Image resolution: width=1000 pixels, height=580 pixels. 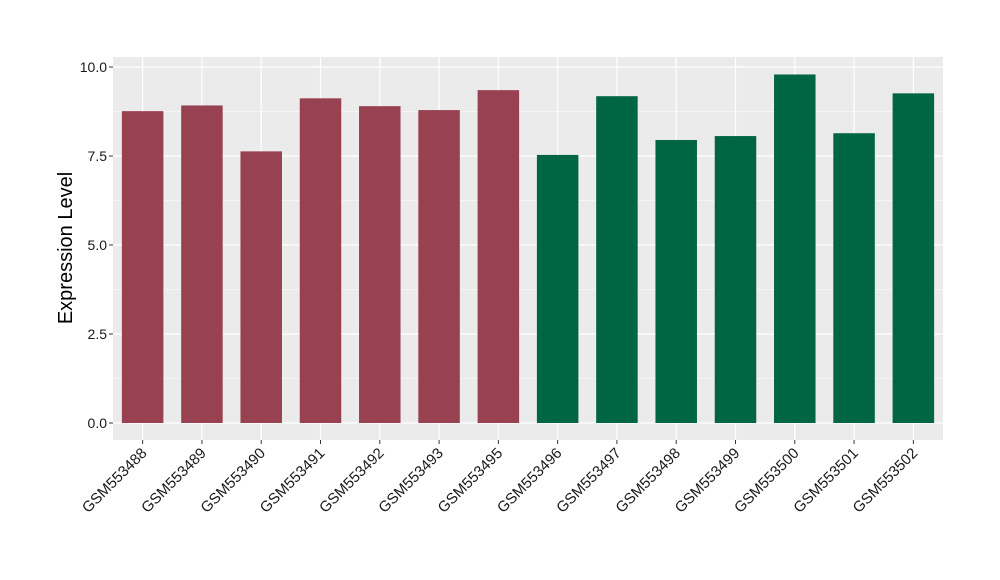 I want to click on bar-GSM553495, so click(x=498, y=256).